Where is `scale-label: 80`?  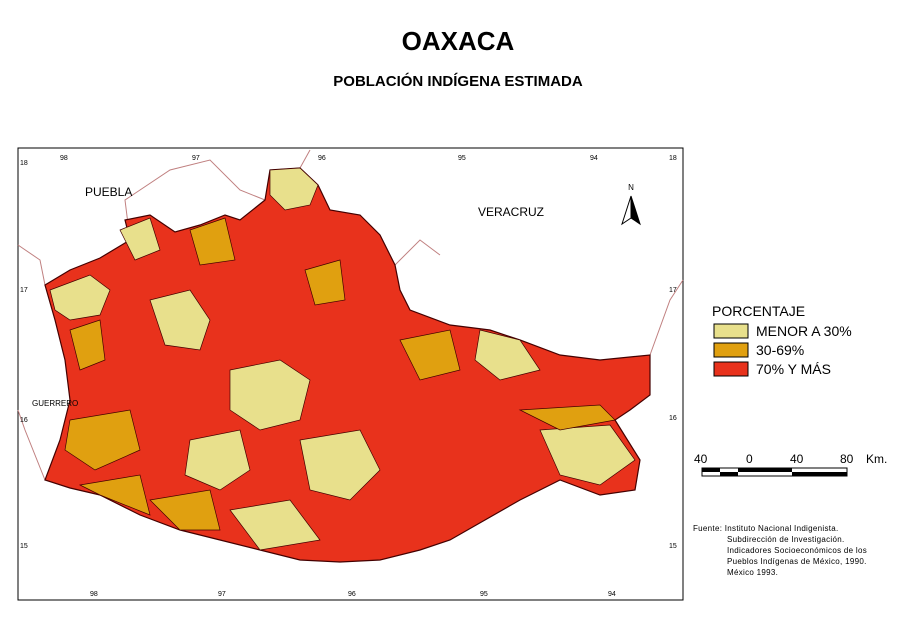
scale-label: 80 is located at coordinates (847, 459).